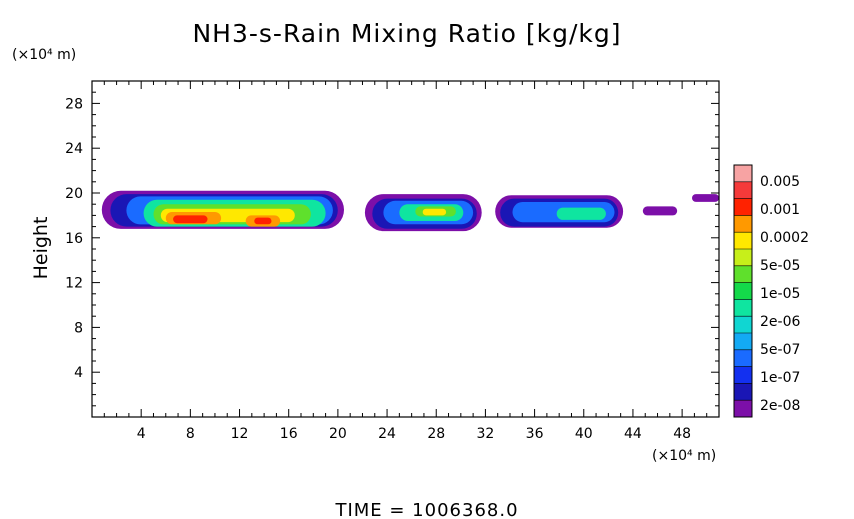  I want to click on colorbar-frame, so click(743, 291).